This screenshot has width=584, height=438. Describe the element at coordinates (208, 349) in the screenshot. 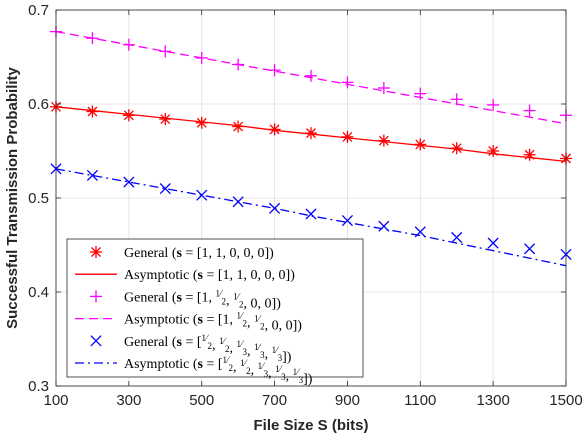

I see `legend-label: General (s = [1⁄2, 1⁄2, 1⁄3, 1⁄3, 1⁄3])` at that location.